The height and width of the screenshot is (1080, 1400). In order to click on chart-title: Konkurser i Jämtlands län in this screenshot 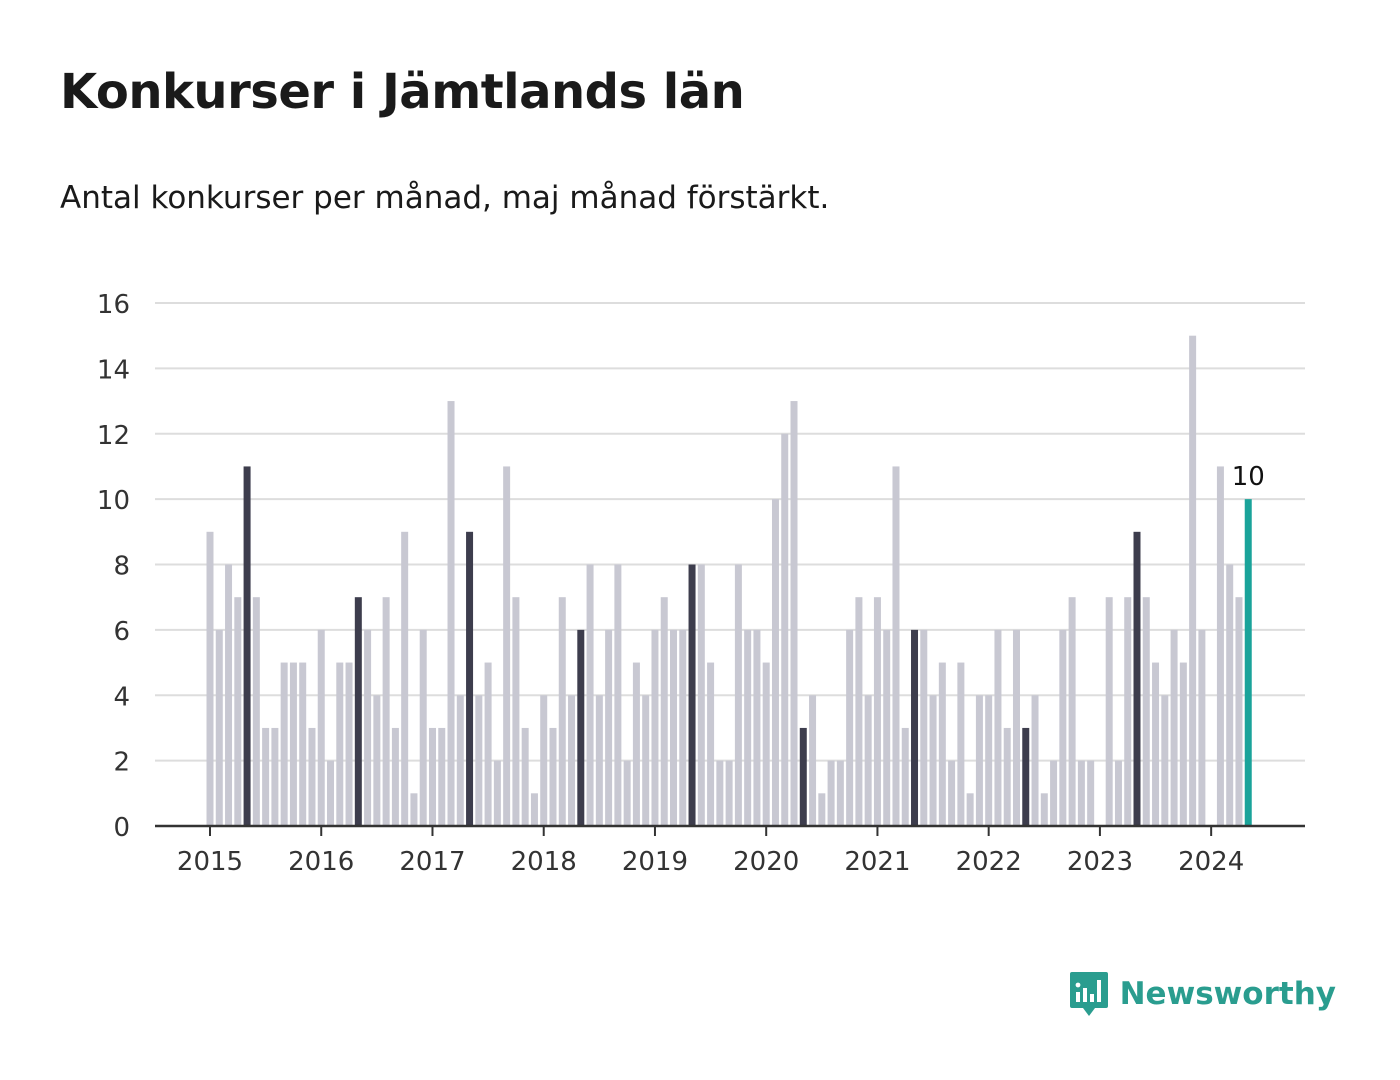, I will do `click(402, 92)`.